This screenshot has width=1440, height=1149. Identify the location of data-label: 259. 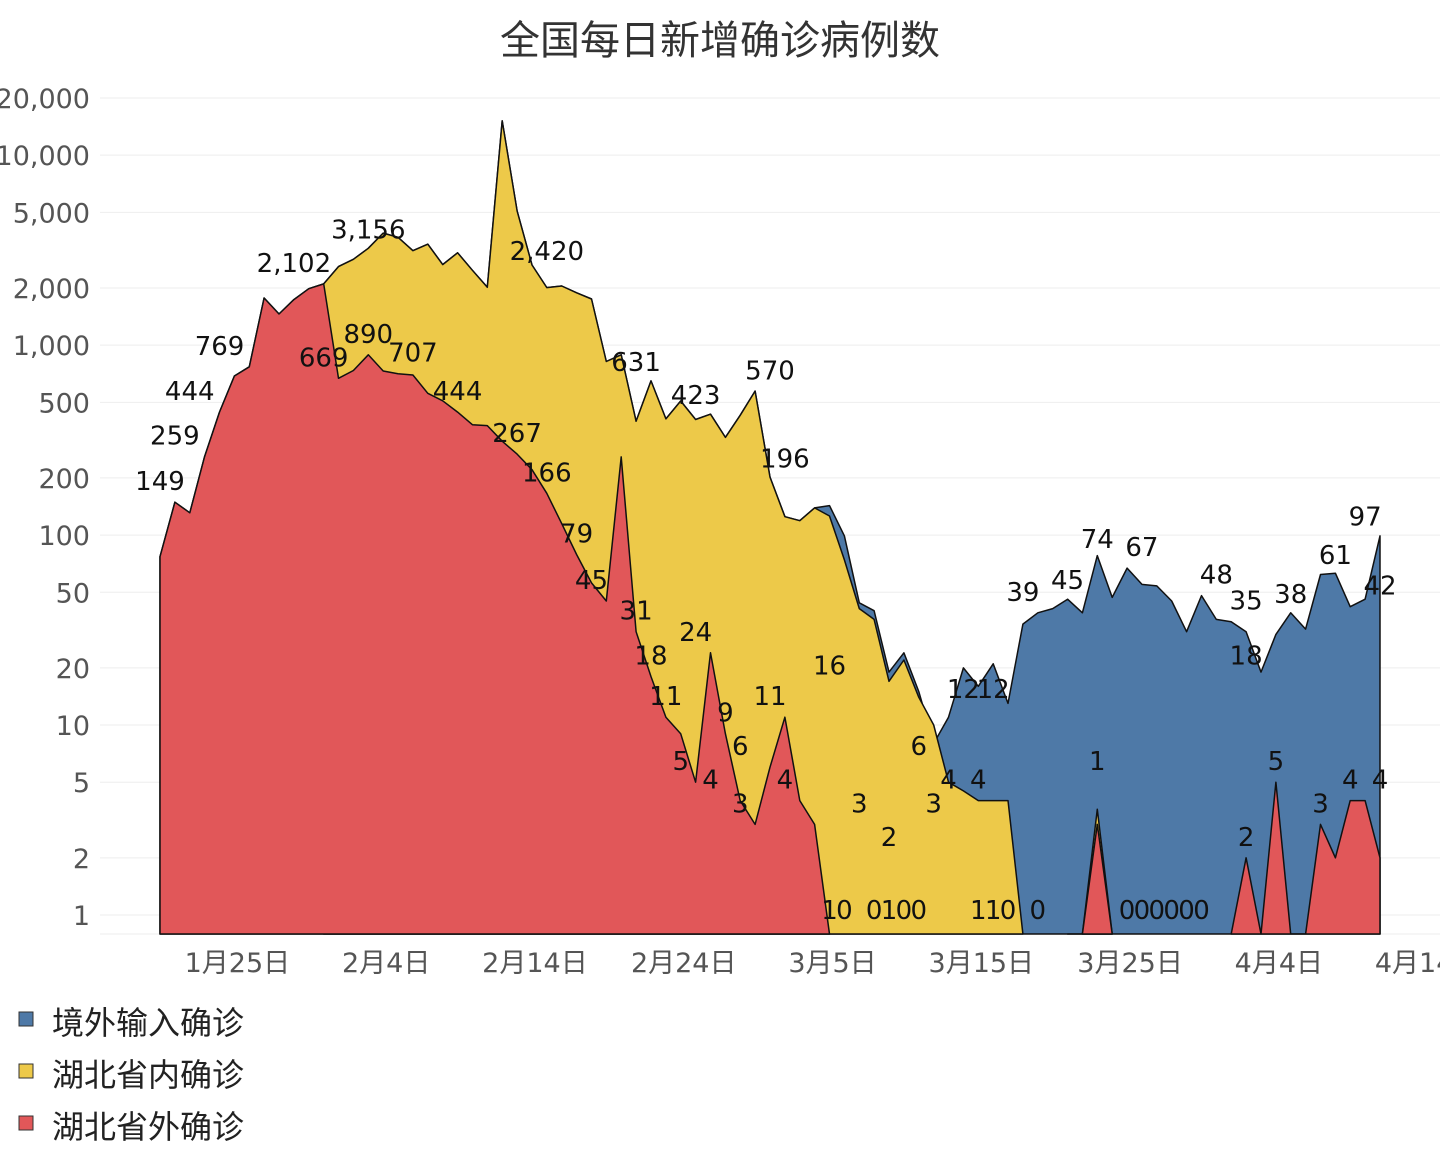
(175, 437).